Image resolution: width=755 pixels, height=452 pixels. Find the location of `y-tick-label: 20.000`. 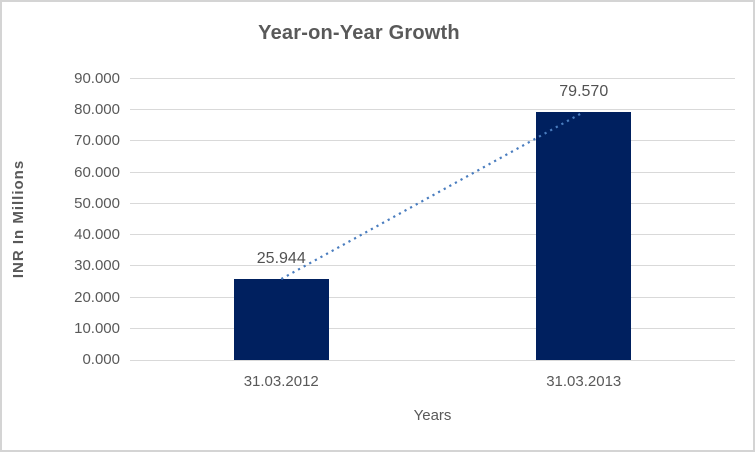

y-tick-label: 20.000 is located at coordinates (97, 297).